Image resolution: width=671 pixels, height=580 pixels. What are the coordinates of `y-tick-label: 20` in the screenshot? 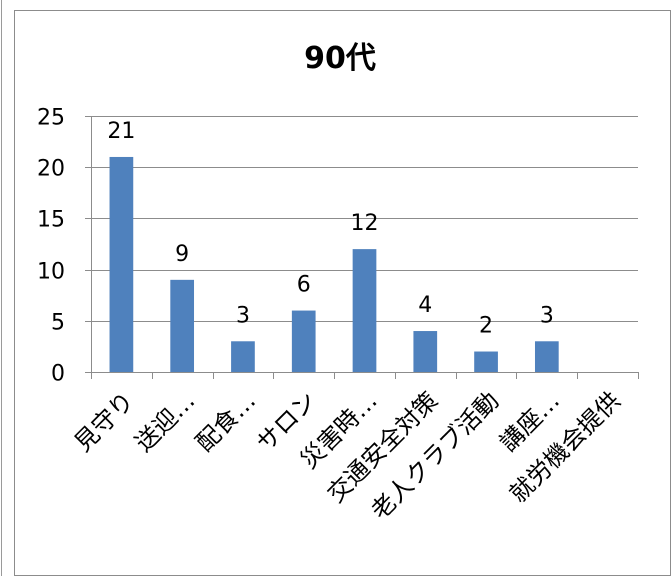 It's located at (51, 169).